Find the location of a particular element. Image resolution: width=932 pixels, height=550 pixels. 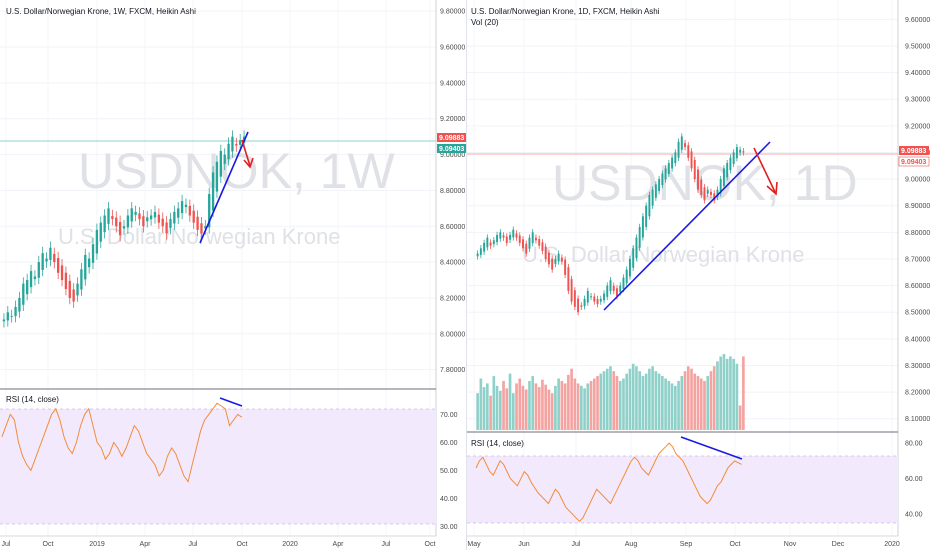

R-price-tick-4: 9.20000 is located at coordinates (917, 126).